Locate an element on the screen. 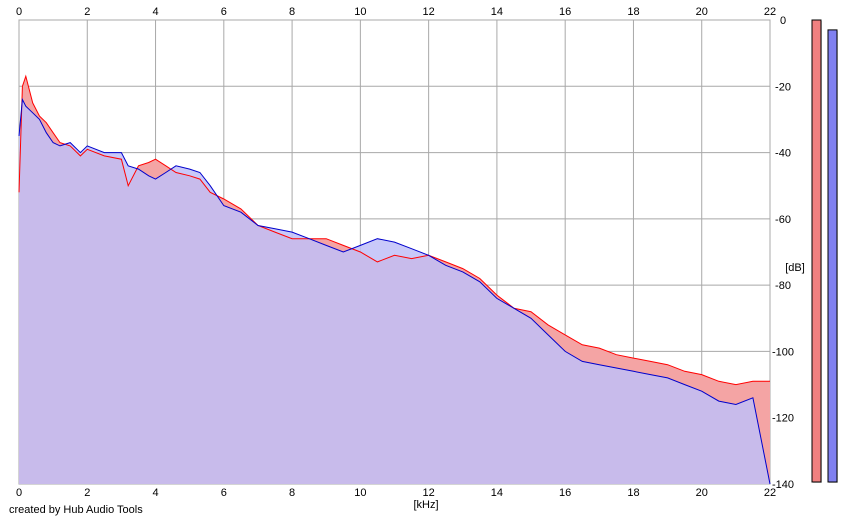 Image resolution: width=852 pixels, height=523 pixels. level-meters is located at coordinates (824, 251).